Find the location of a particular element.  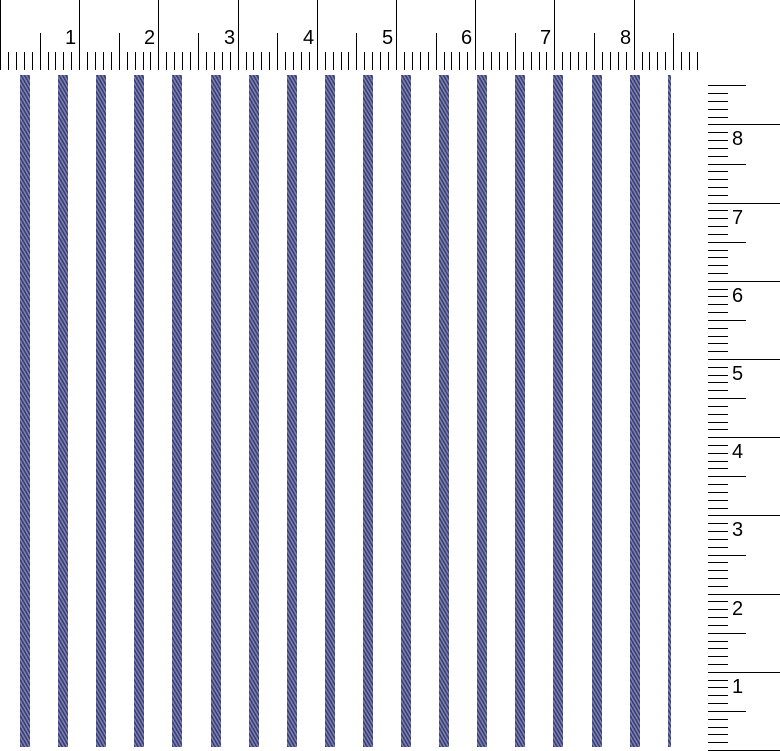

top-ruler: 1 2 3 4 5 6 7 8 is located at coordinates (352, 36).